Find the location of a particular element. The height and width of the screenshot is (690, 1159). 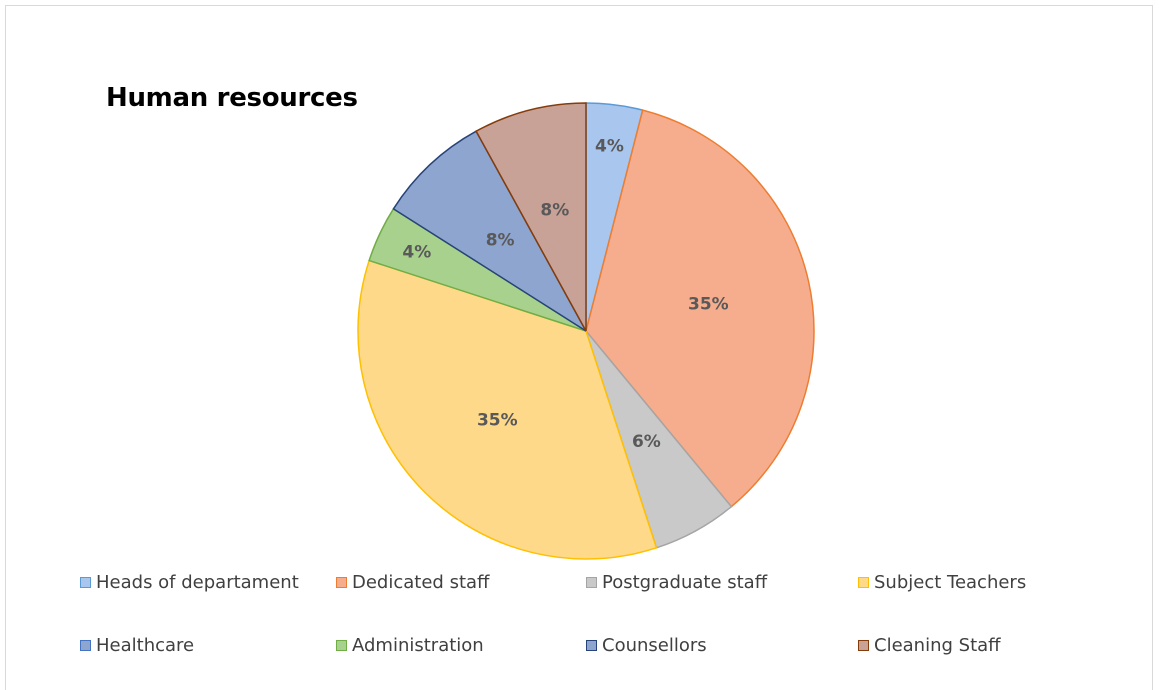

legend-item: Subject Teachers is located at coordinates (942, 582).